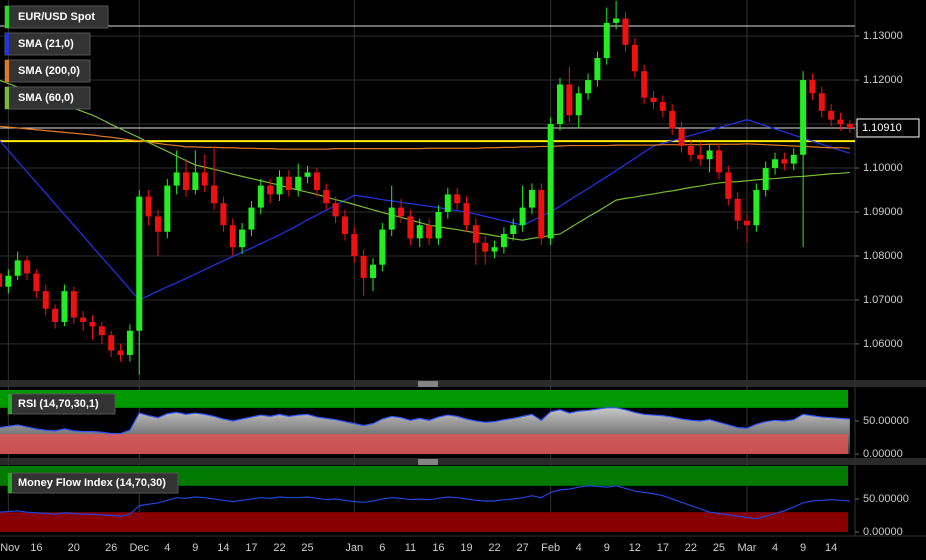 Image resolution: width=926 pixels, height=560 pixels. Describe the element at coordinates (883, 212) in the screenshot. I see `y-tick-label: 1.09000` at that location.